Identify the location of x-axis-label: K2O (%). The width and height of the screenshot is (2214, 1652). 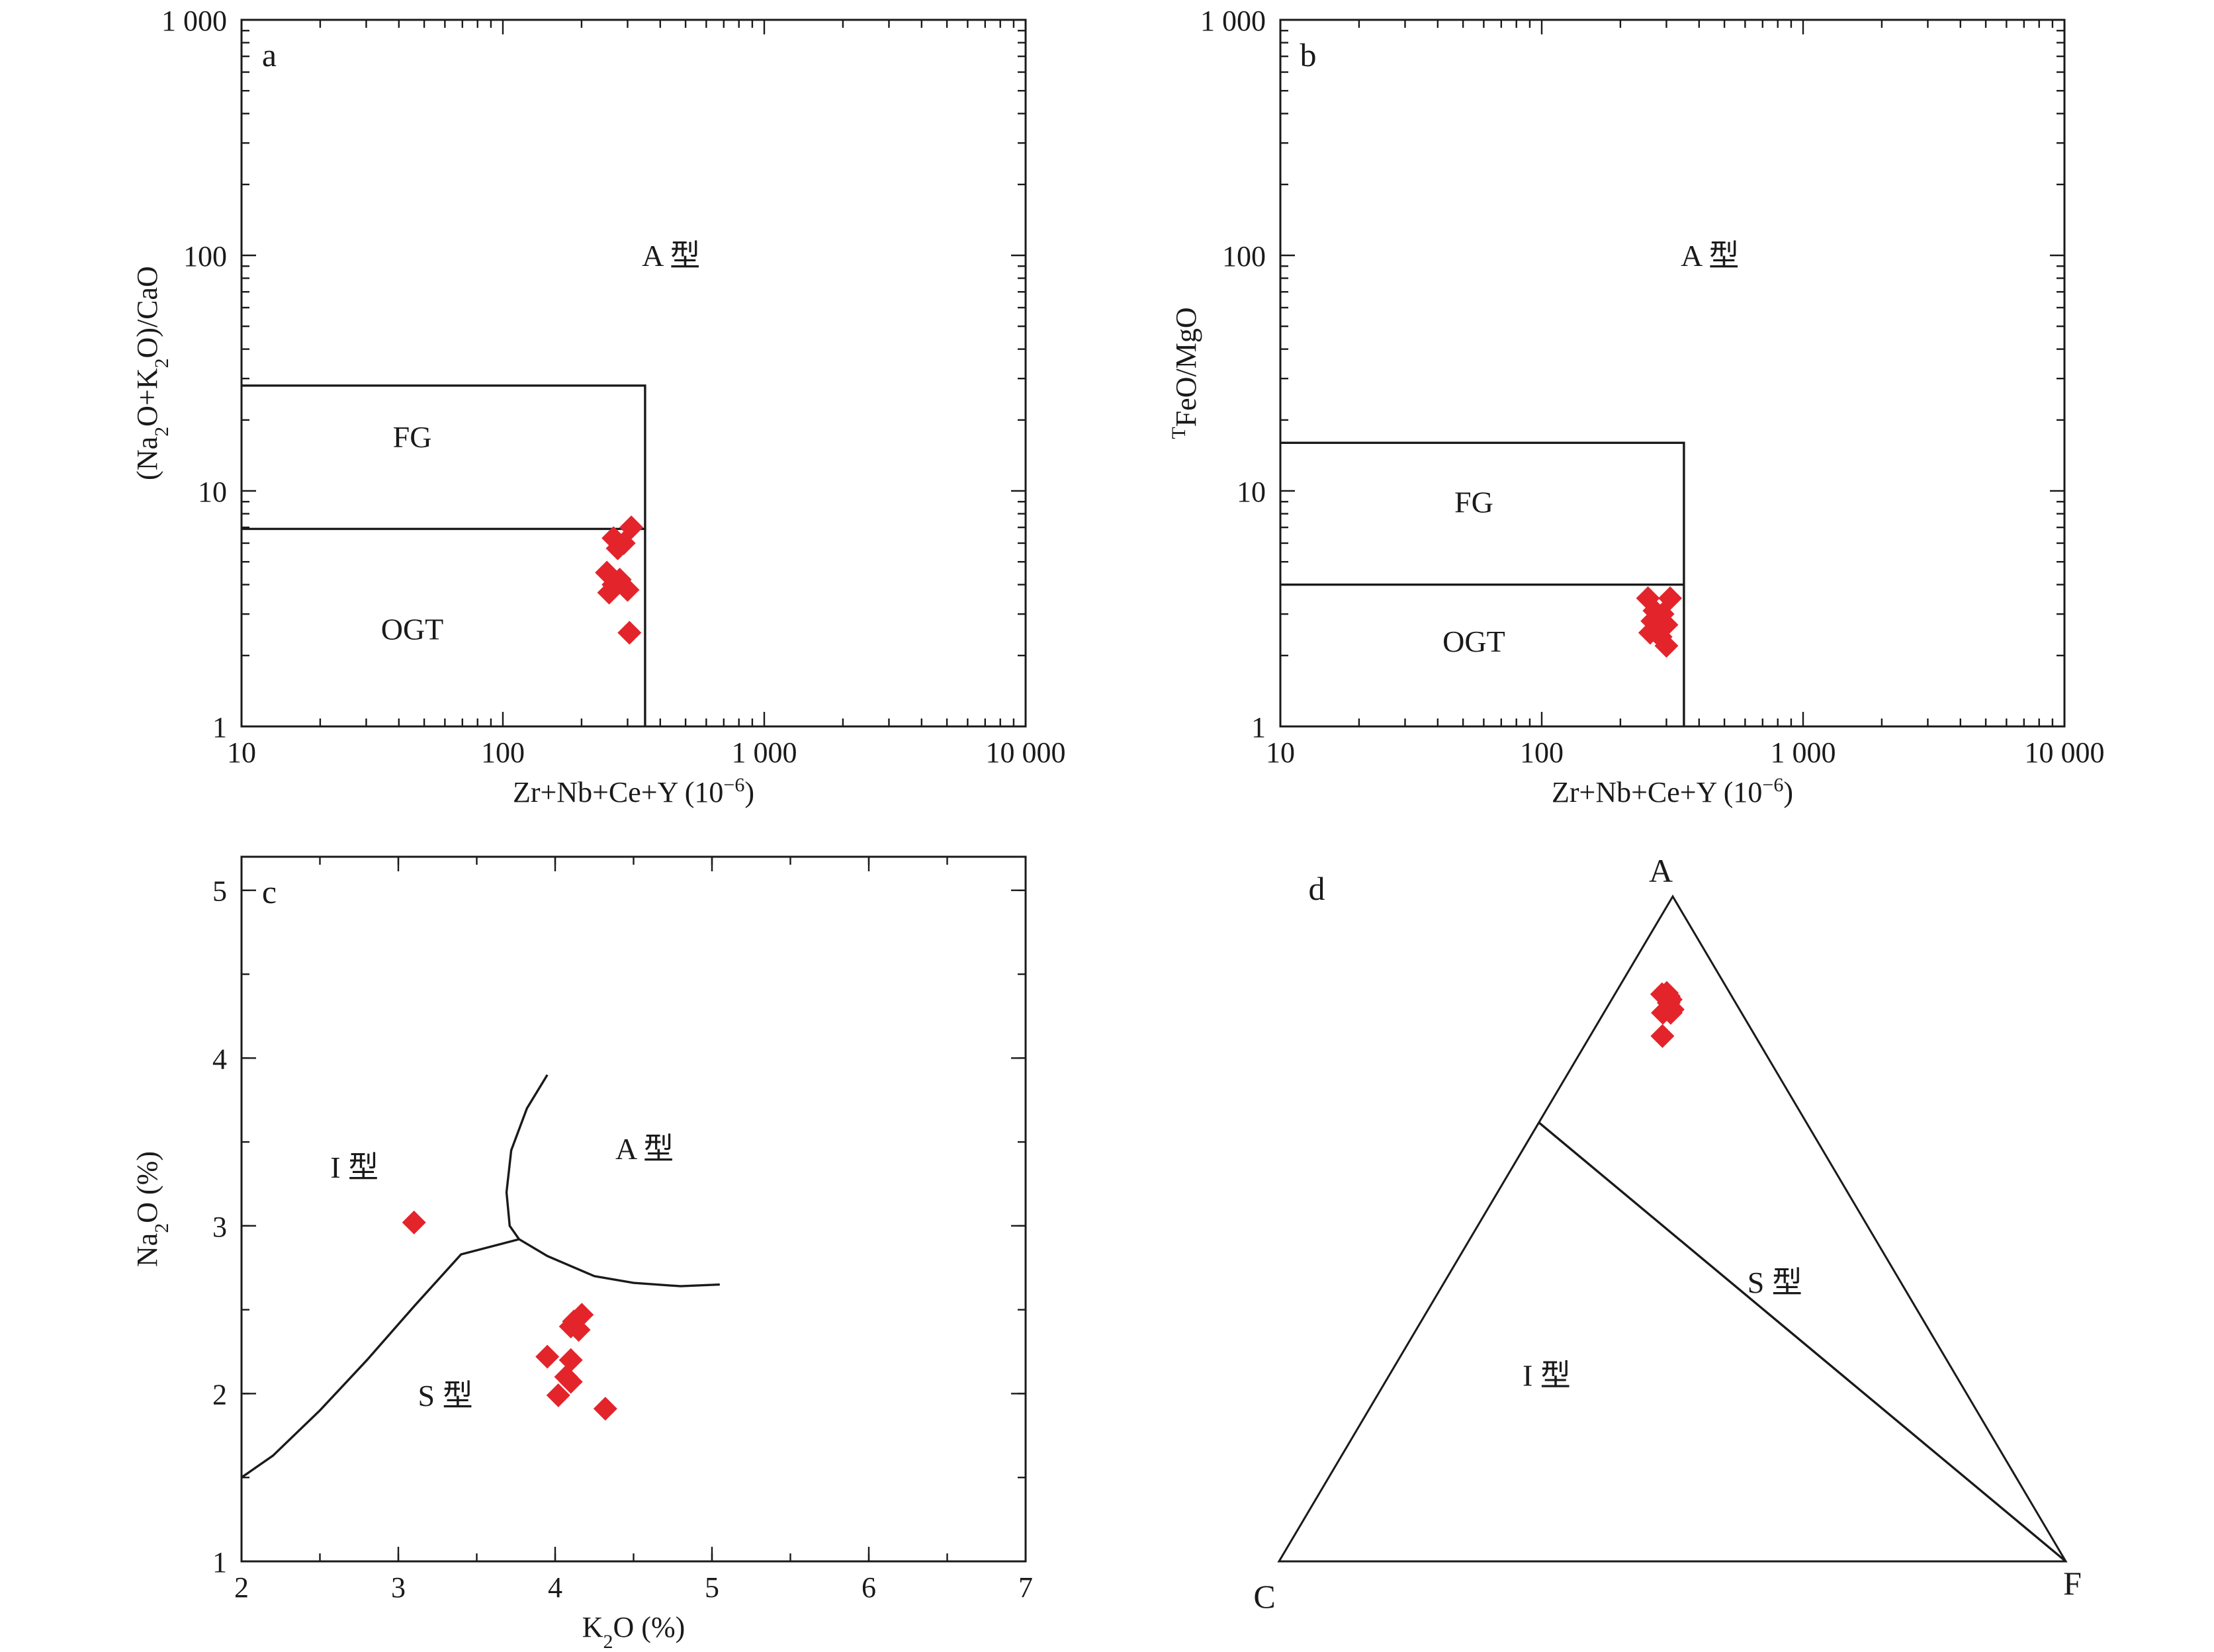
(634, 1631).